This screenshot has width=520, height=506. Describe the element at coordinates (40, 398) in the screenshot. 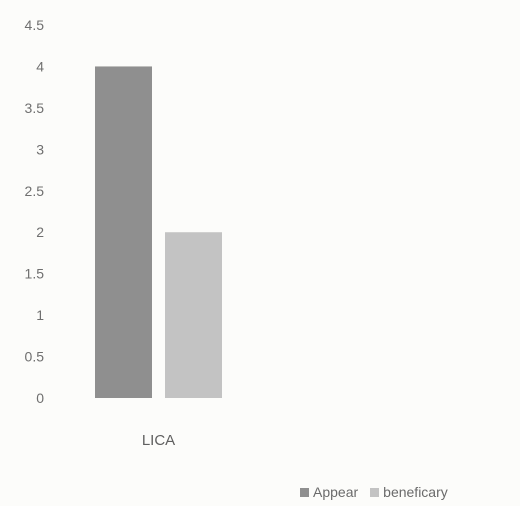

I see `y-tick-label: 0` at that location.